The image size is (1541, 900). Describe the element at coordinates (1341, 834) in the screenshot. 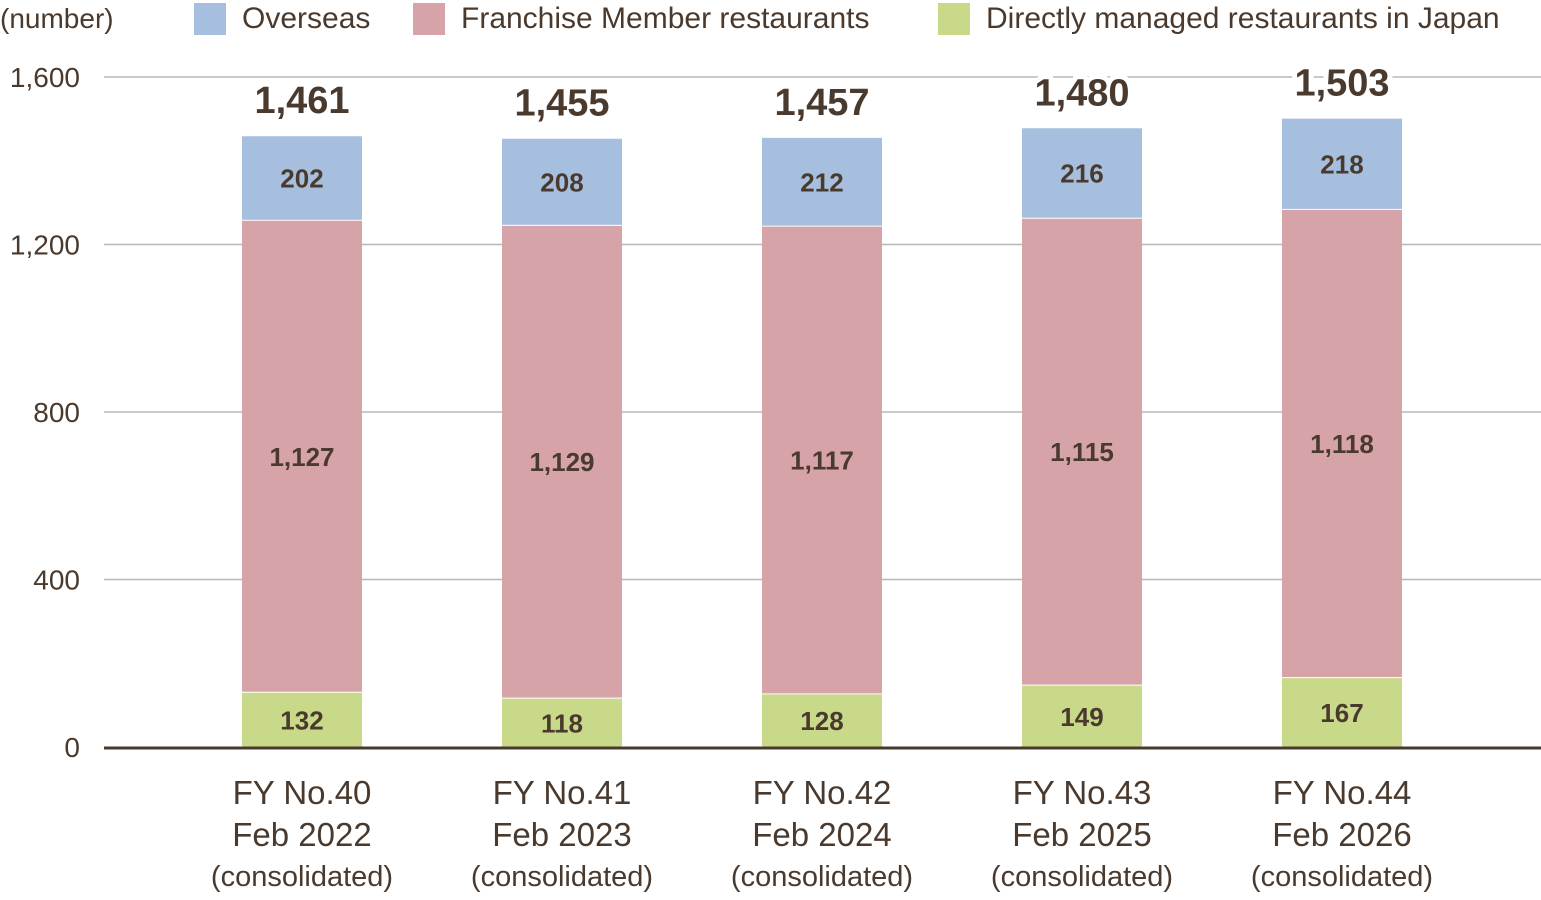

I see `x-category-label-4-1: Feb 2026` at that location.